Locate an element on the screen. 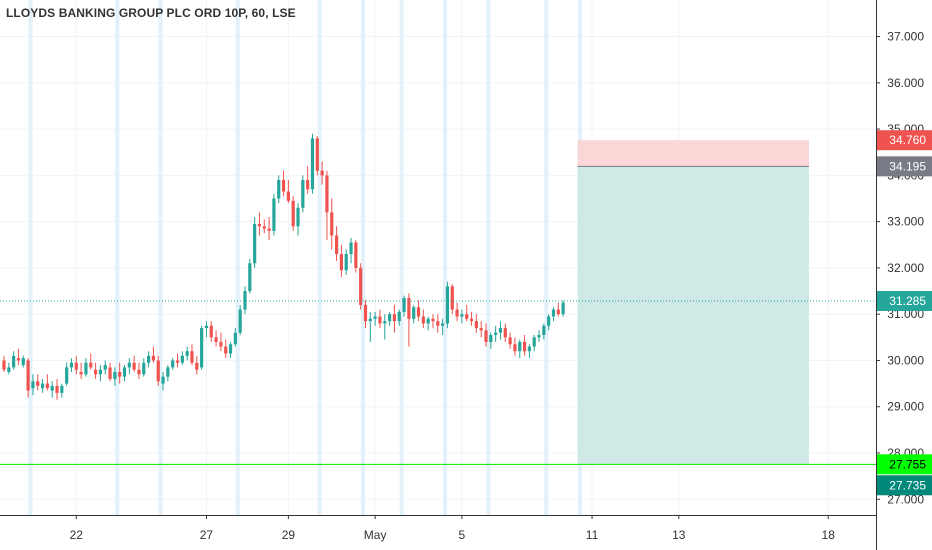  price-badge-label: 27.735 is located at coordinates (907, 485).